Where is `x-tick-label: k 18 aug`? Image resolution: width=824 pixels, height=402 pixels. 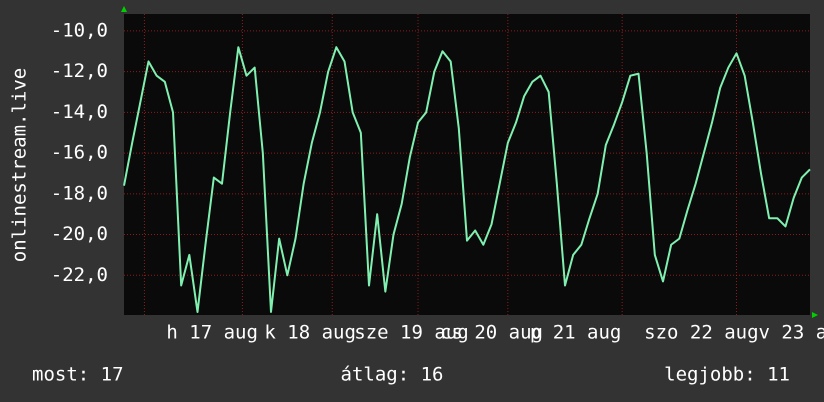
x-tick-label: k 18 aug is located at coordinates (310, 333).